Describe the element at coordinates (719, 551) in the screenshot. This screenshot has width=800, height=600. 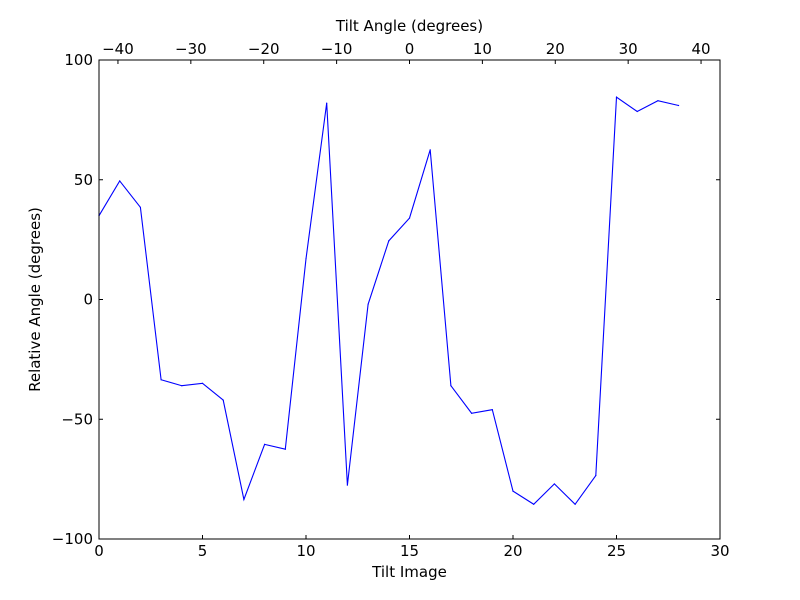
I see `x-tick-label: 30` at that location.